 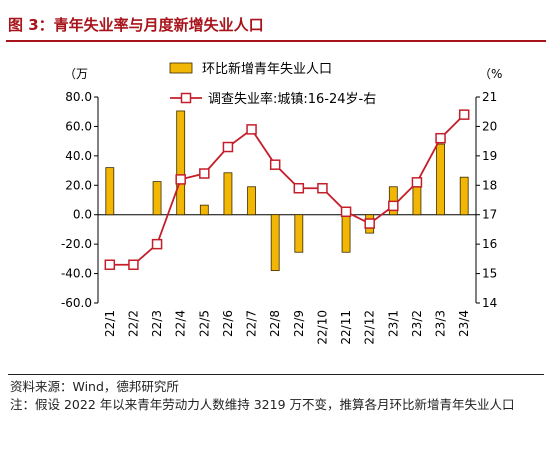 What do you see at coordinates (76, 74) in the screenshot?
I see `left-axis-unit: （万` at bounding box center [76, 74].